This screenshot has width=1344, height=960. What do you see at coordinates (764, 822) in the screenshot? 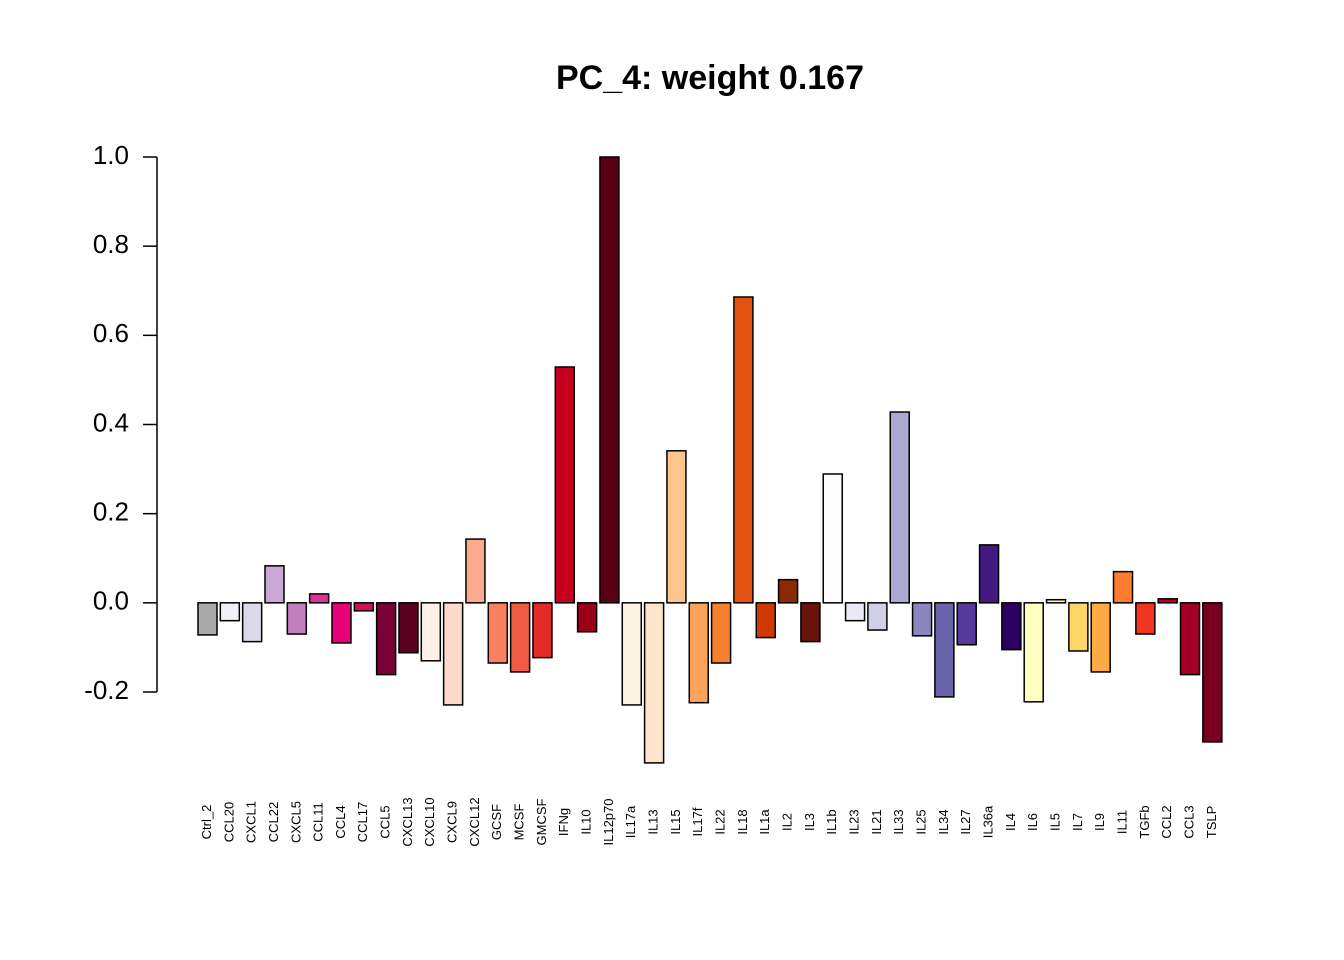
I see `x-tick-label: IL1a` at bounding box center [764, 822].